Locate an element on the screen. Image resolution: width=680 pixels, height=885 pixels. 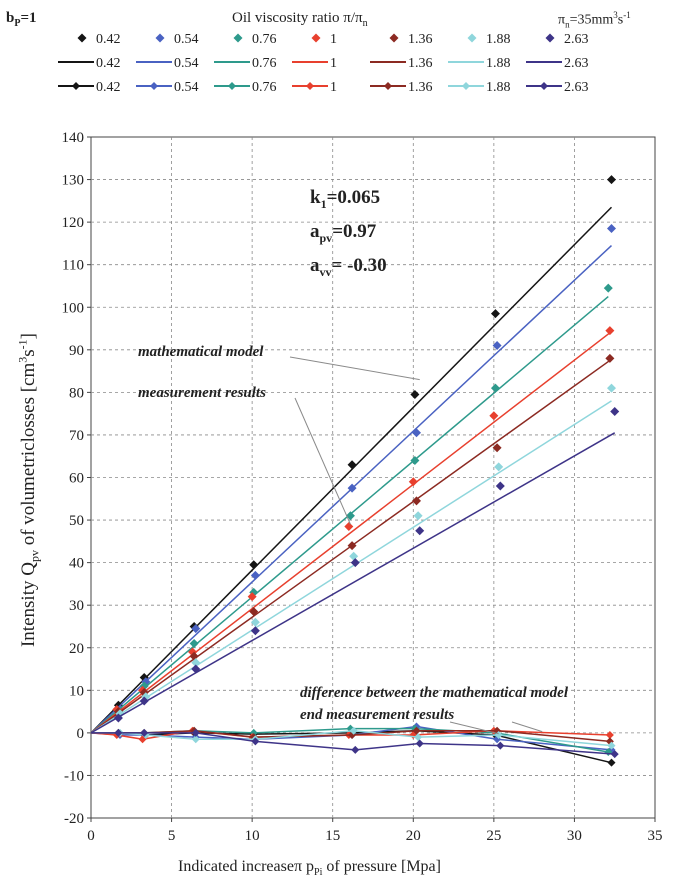
annotation-difference-line2: end measurement results is located at coordinates (377, 715).